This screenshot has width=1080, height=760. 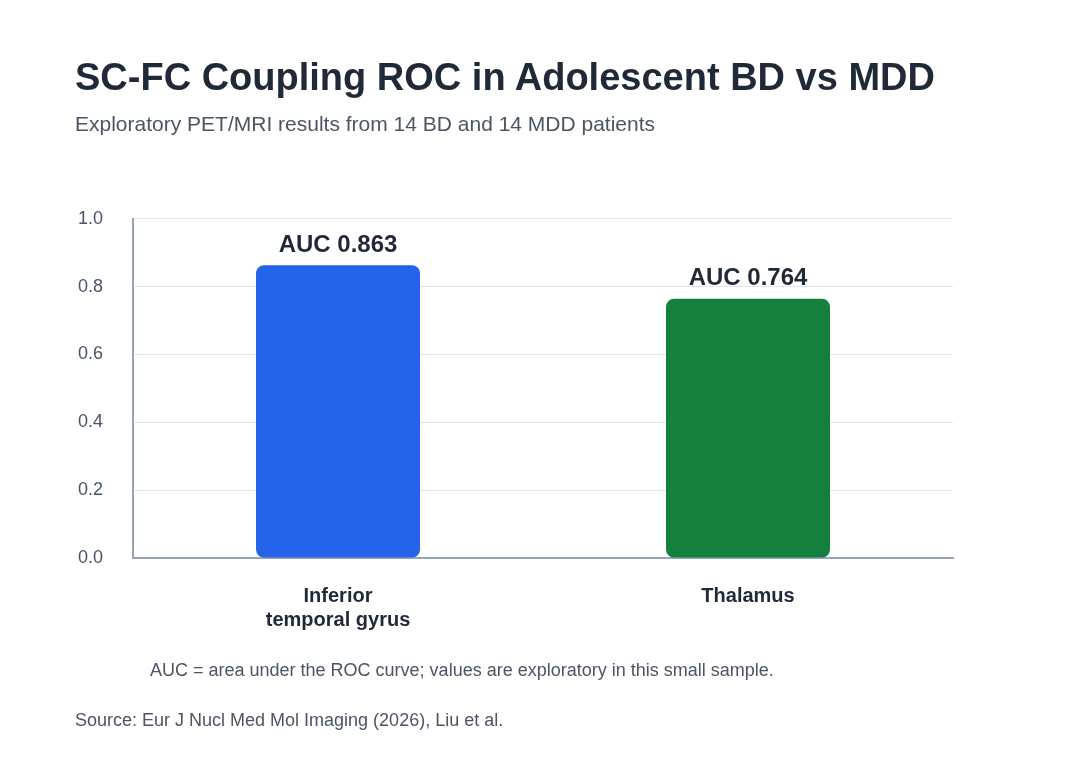 I want to click on y-tick-label: 0.8, so click(x=90, y=285).